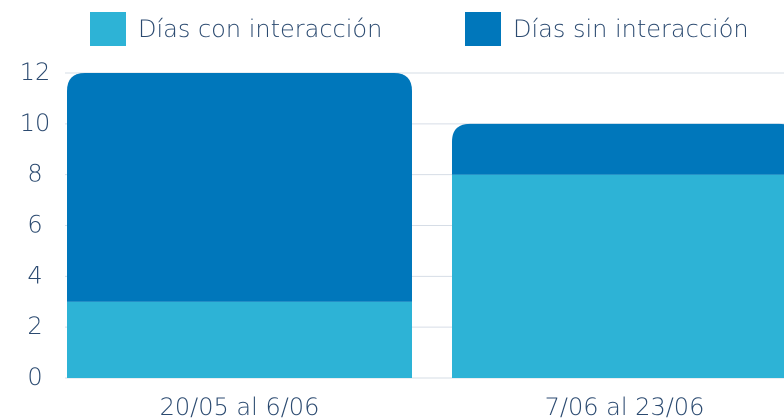 This screenshot has width=784, height=420. I want to click on y-tick-label: 4, so click(34, 275).